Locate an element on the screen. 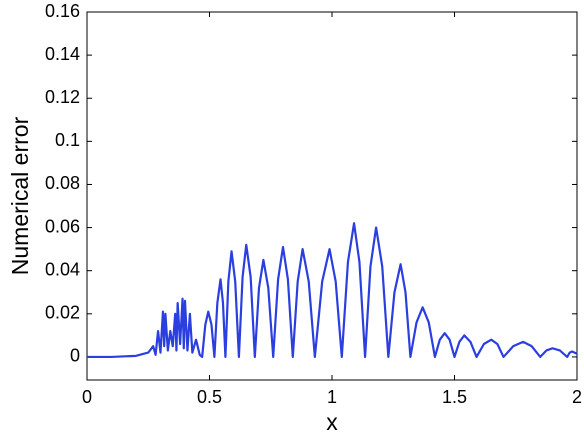 This screenshot has height=439, width=584. y-tick-label: 0.08 is located at coordinates (62, 183).